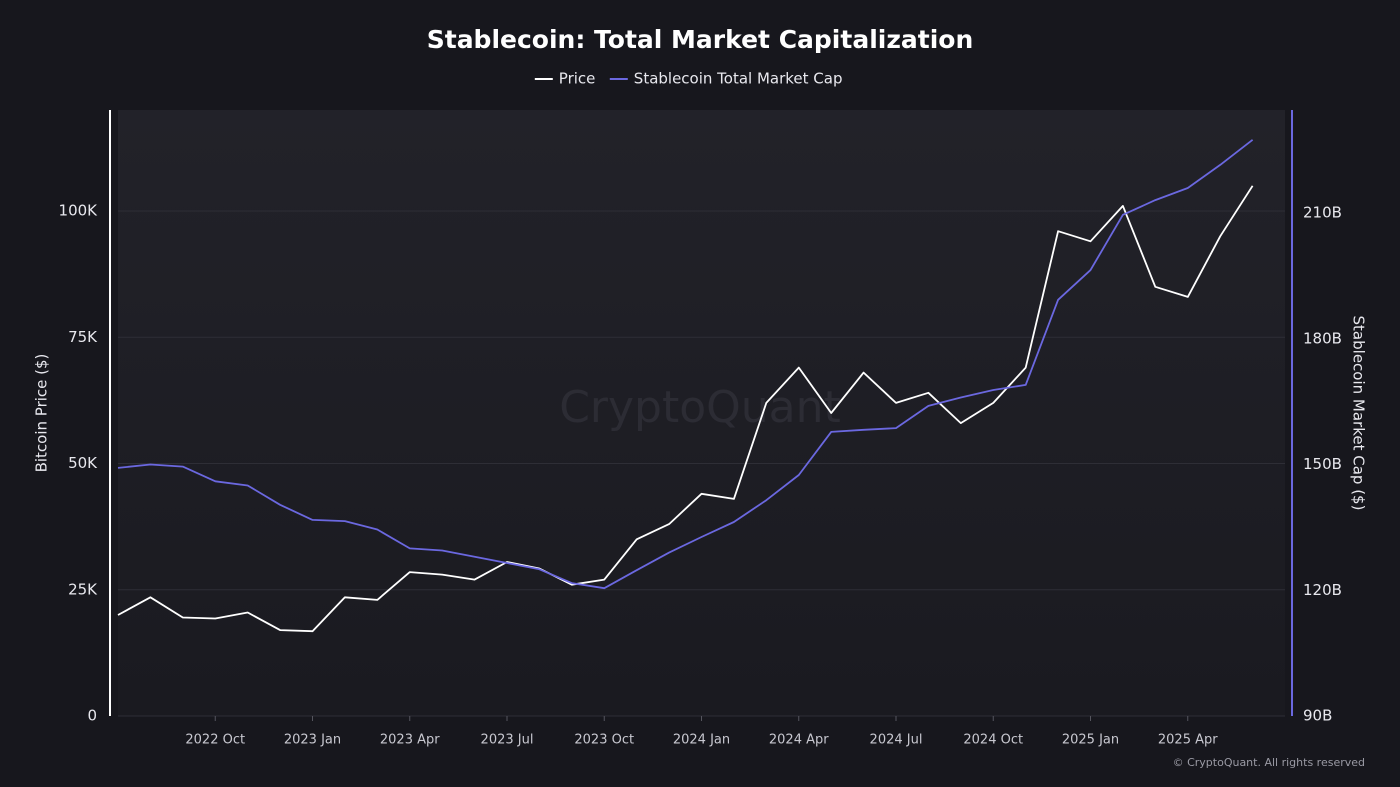  Describe the element at coordinates (700, 407) in the screenshot. I see `watermark: CryptoQuant` at that location.